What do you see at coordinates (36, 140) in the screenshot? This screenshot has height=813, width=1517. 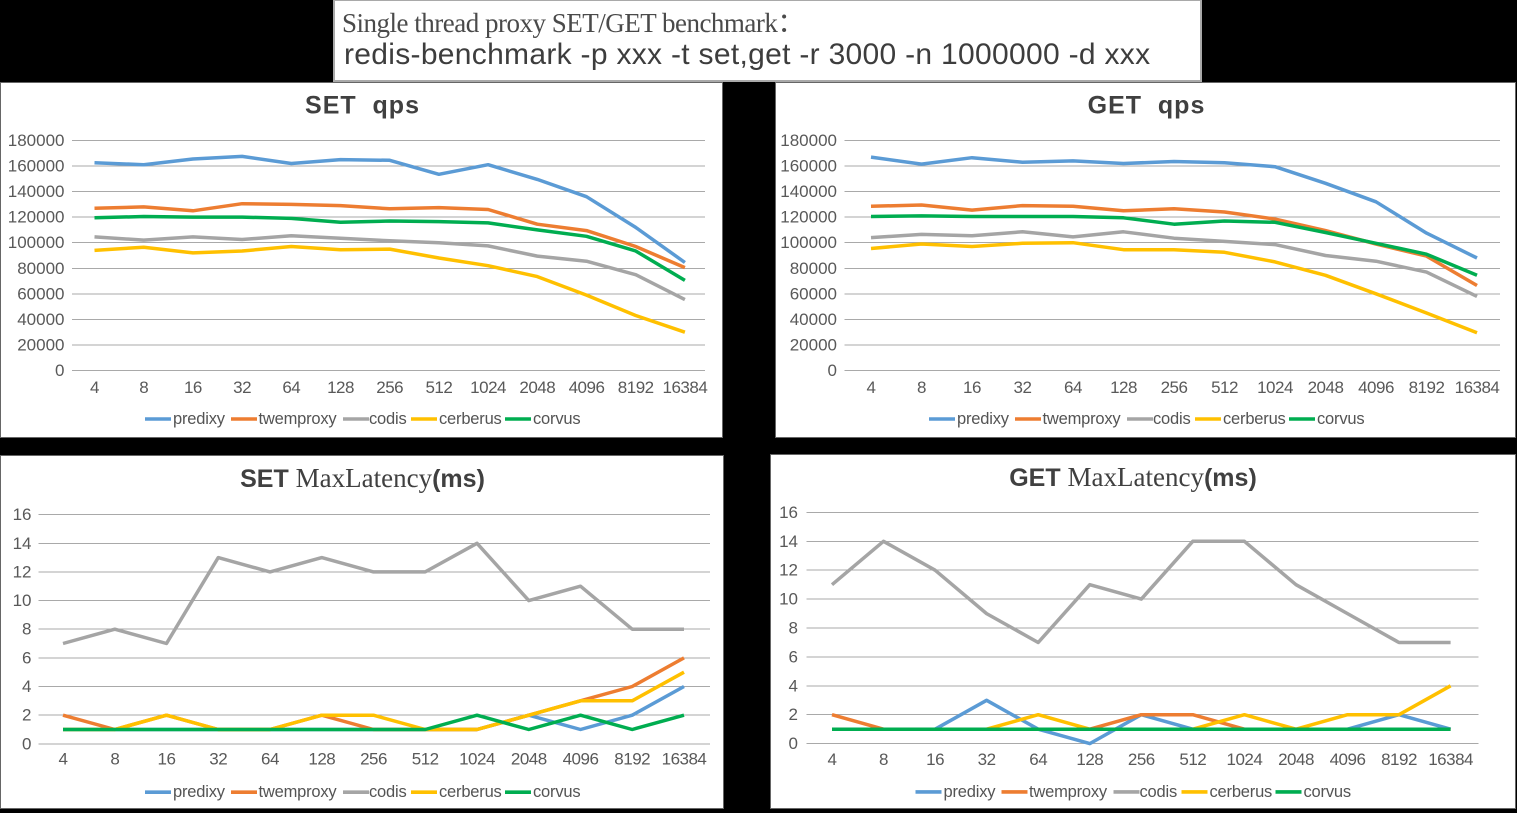 I see `svg-text: 180000` at bounding box center [36, 140].